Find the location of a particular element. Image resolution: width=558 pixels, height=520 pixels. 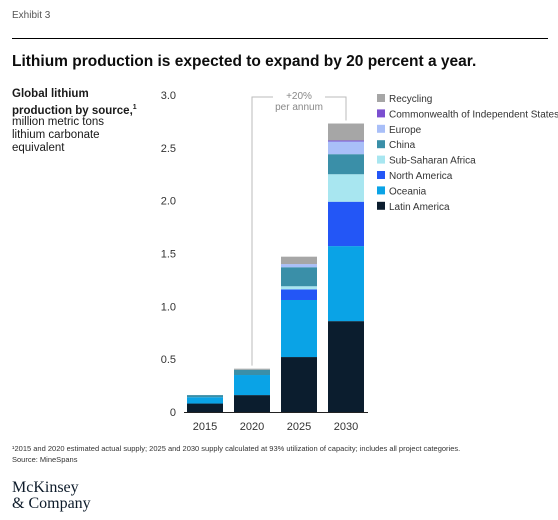

y-tick-label: 0 is located at coordinates (173, 413).